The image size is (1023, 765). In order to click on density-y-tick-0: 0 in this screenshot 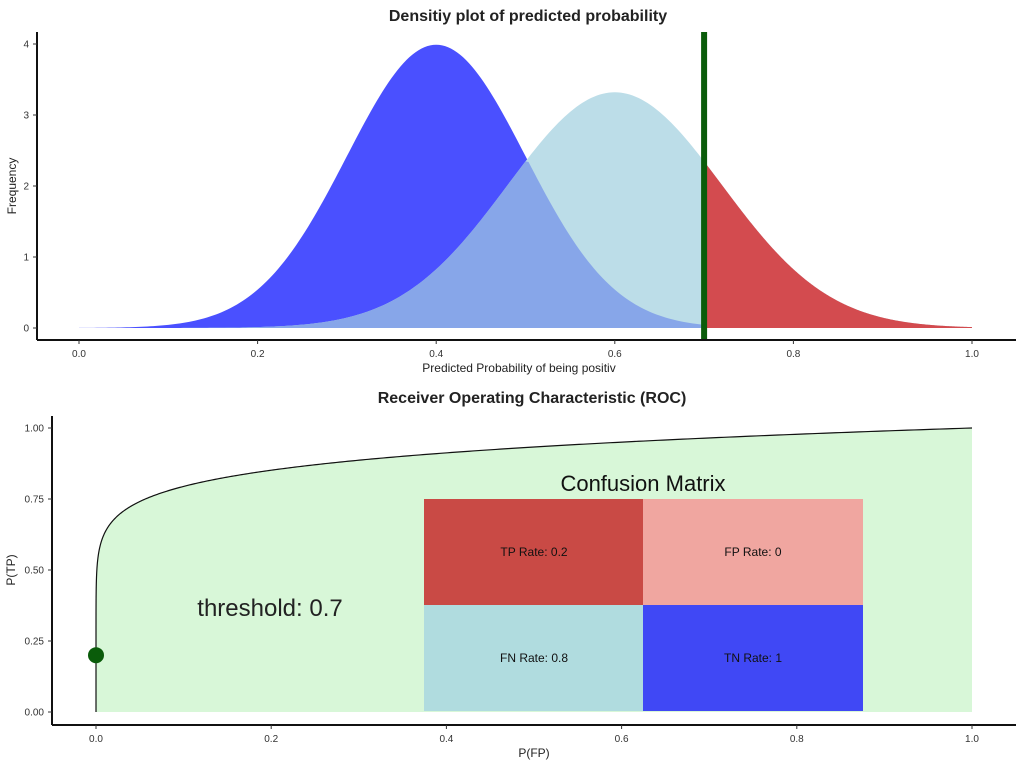, I will do `click(26, 329)`.